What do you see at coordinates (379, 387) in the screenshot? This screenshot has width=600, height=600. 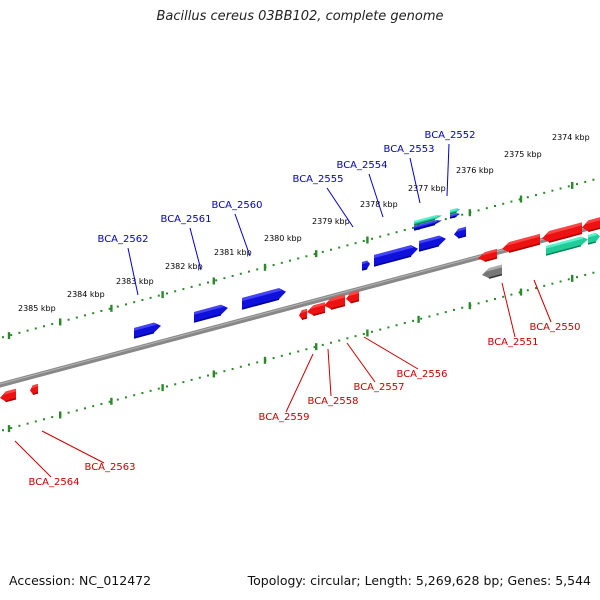 I see `gene-label-bca-2557: BCA_2557` at bounding box center [379, 387].